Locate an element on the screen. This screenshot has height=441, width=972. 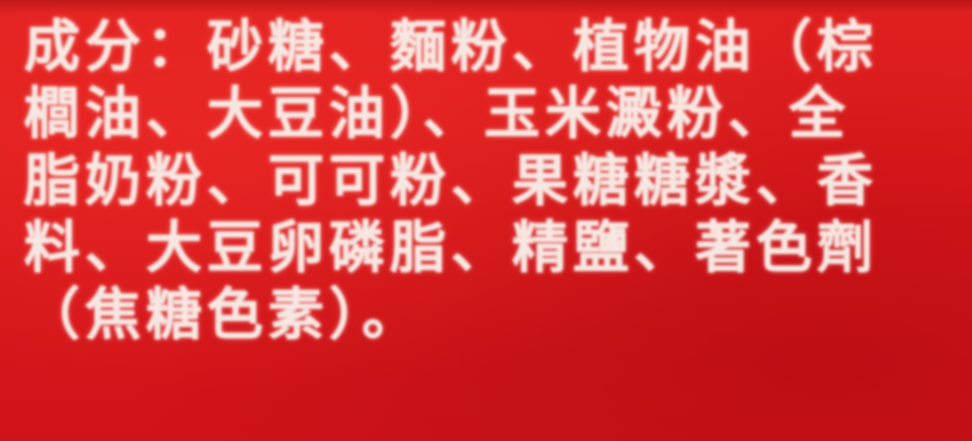
ingredient-line-2: 櫚油、大豆油）、玉米澱粉、全 is located at coordinates (437, 114).